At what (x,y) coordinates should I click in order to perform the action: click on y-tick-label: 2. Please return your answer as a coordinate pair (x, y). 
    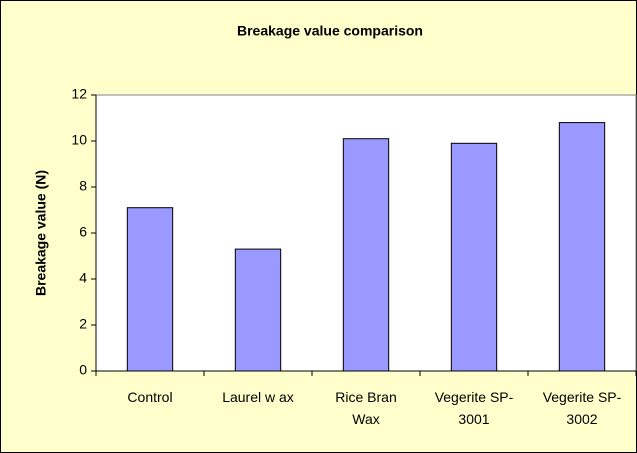
    Looking at the image, I should click on (83, 324).